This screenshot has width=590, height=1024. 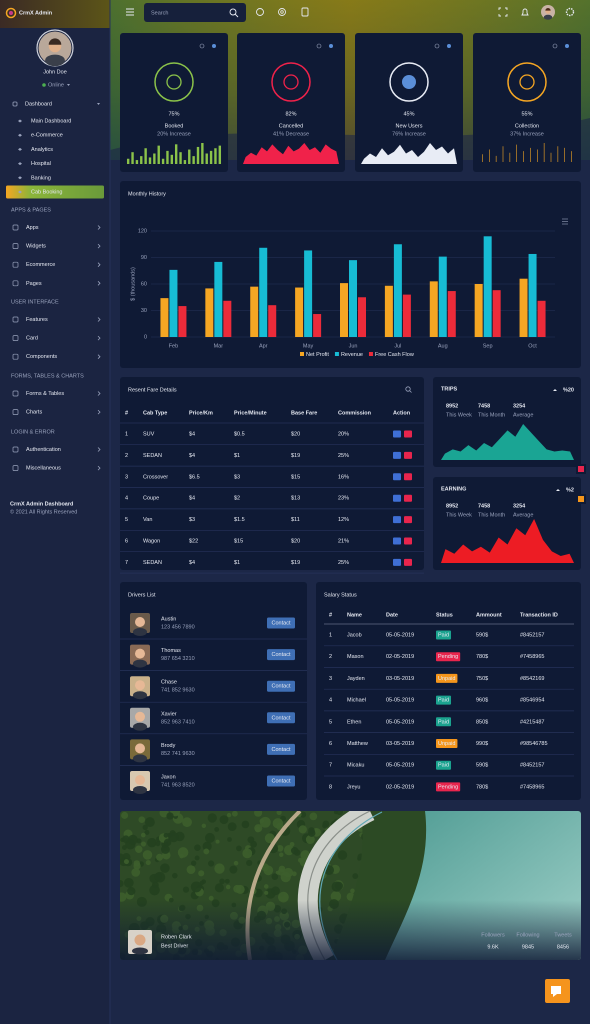 I want to click on contact-button-label: Contact, so click(x=281, y=750).